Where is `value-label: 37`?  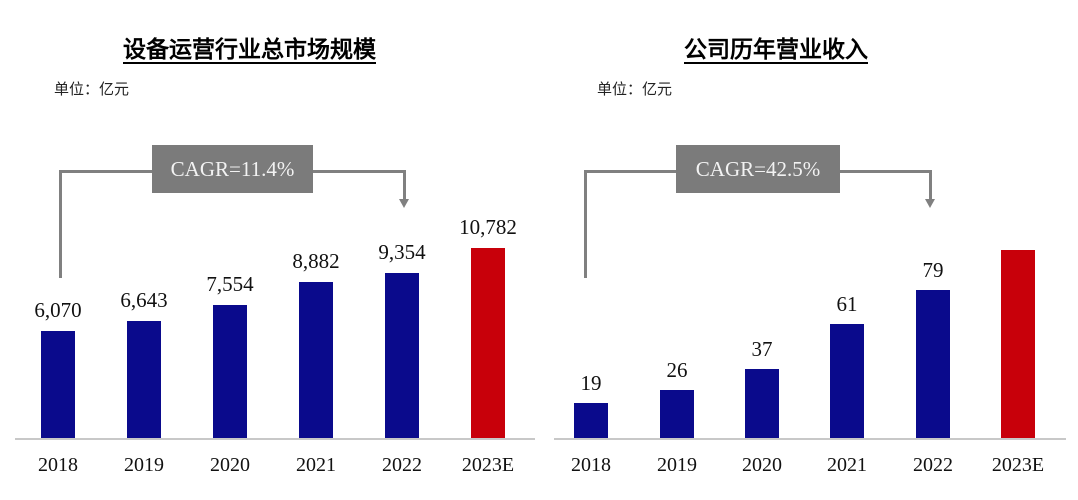
value-label: 37 is located at coordinates (762, 349).